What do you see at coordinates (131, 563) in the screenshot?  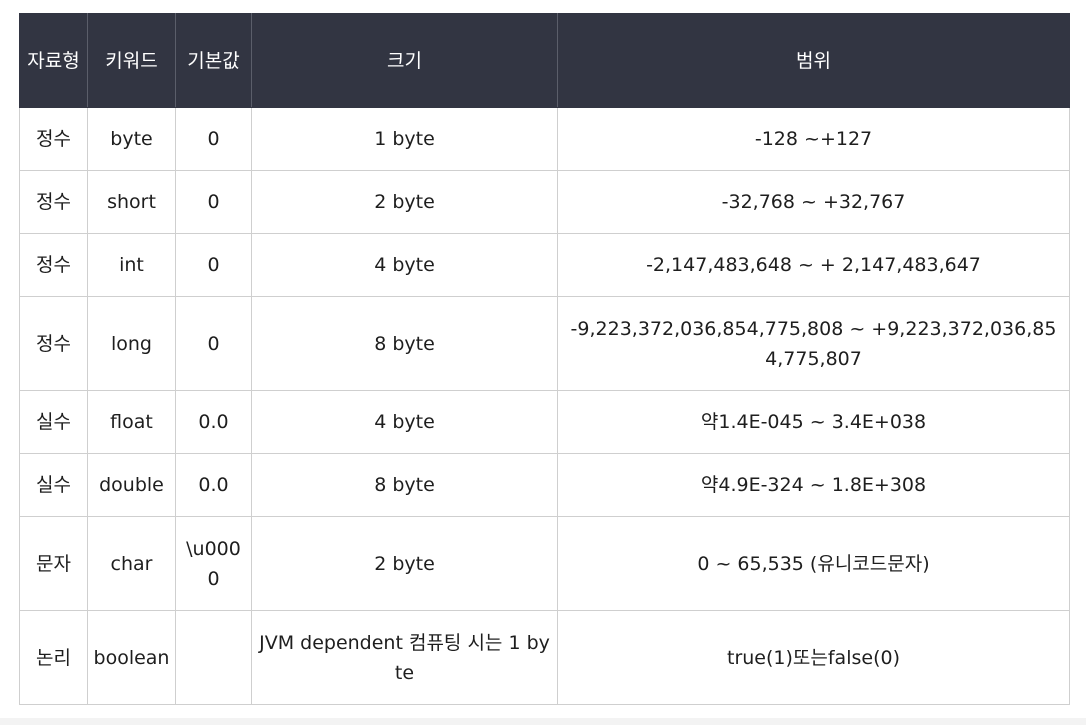 I see `cell-keyword: char` at bounding box center [131, 563].